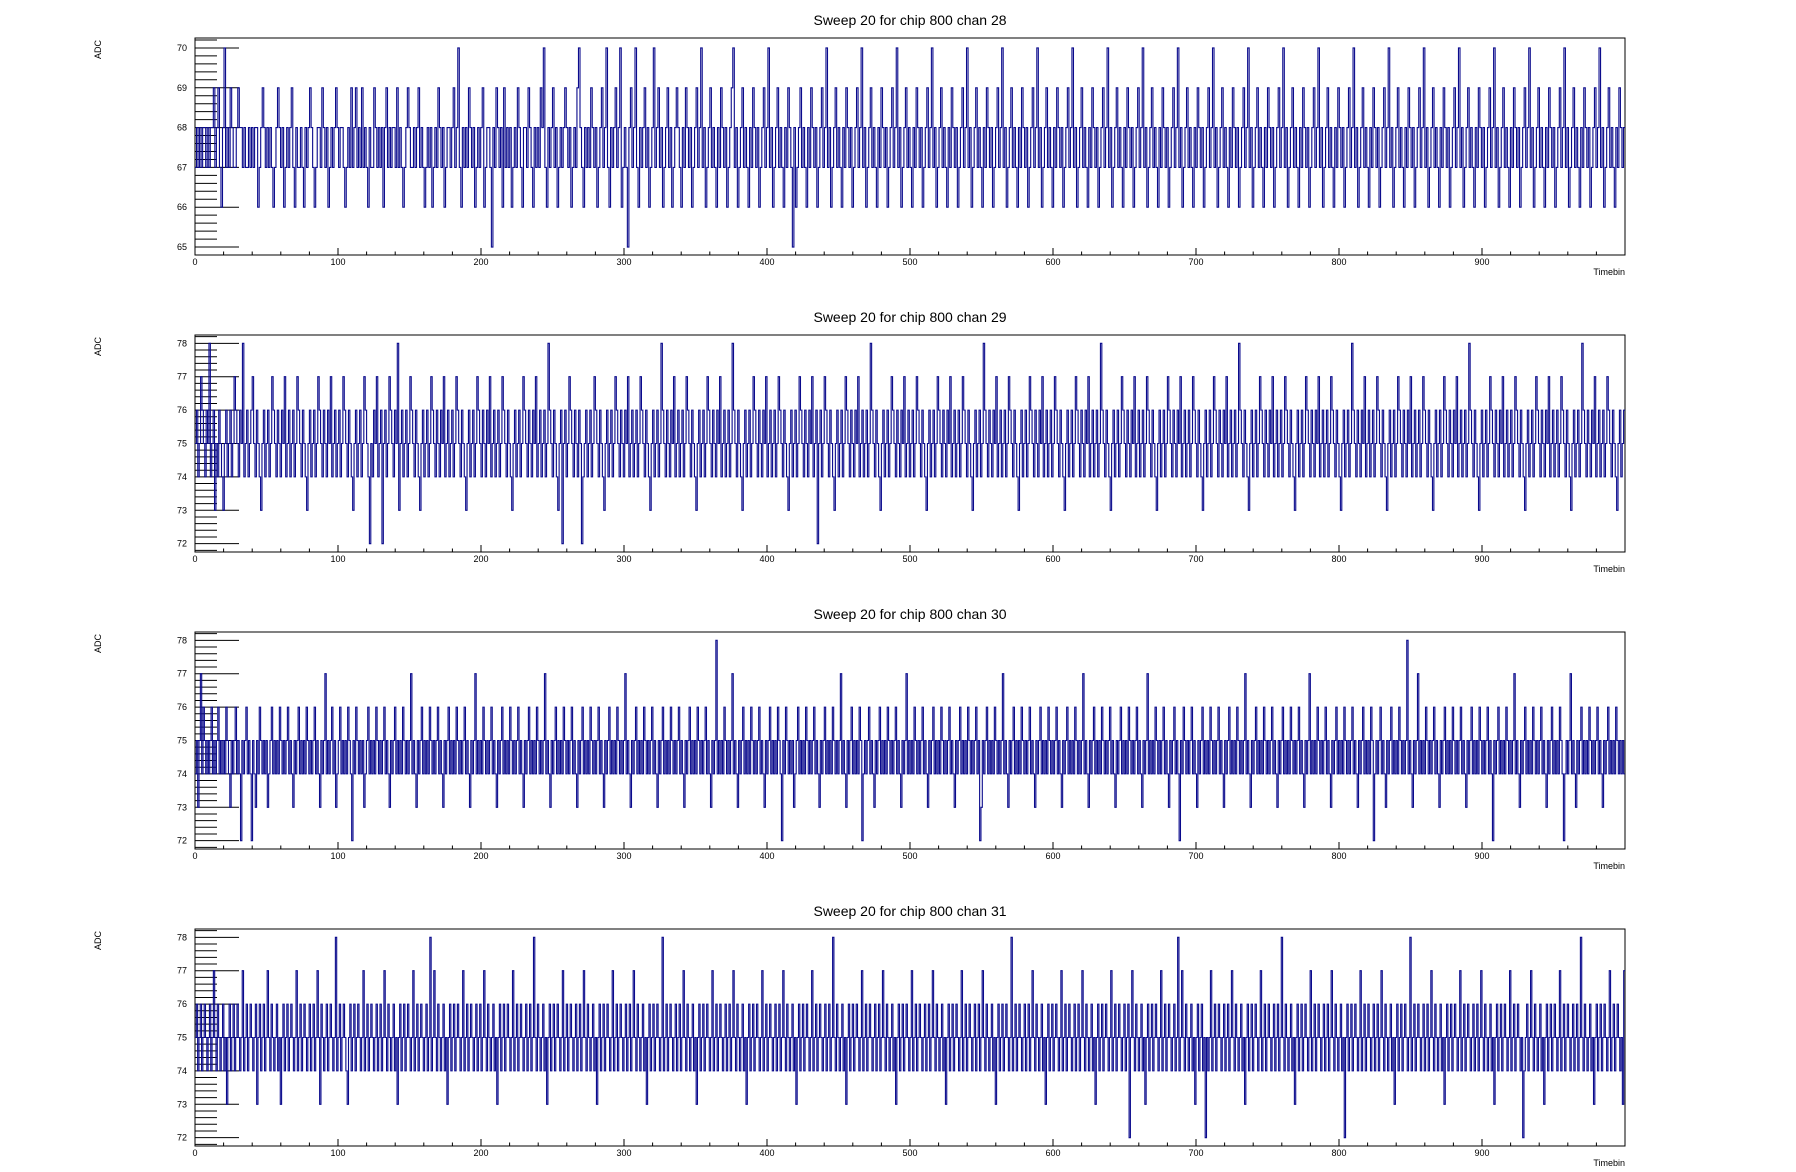  What do you see at coordinates (182, 48) in the screenshot?
I see `y-tick-label: 70` at bounding box center [182, 48].